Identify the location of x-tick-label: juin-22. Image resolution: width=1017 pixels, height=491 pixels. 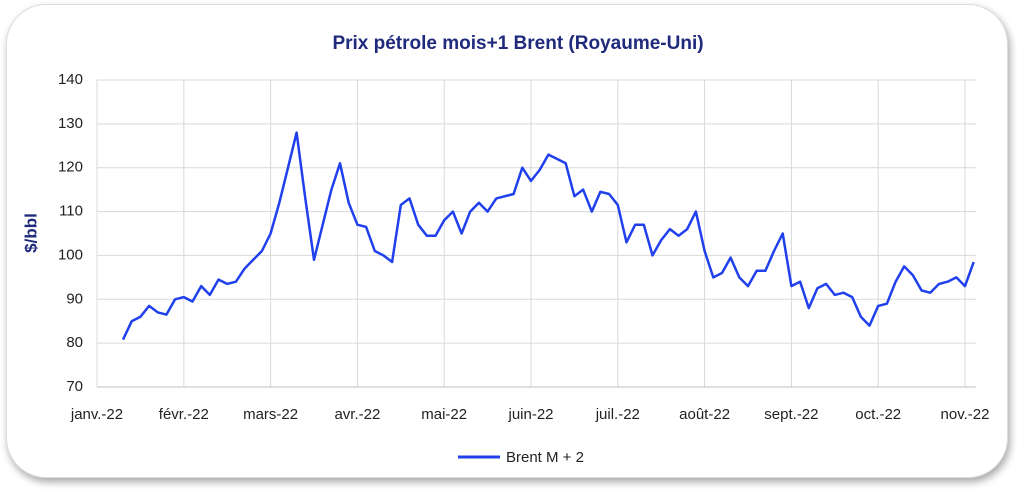
(530, 414).